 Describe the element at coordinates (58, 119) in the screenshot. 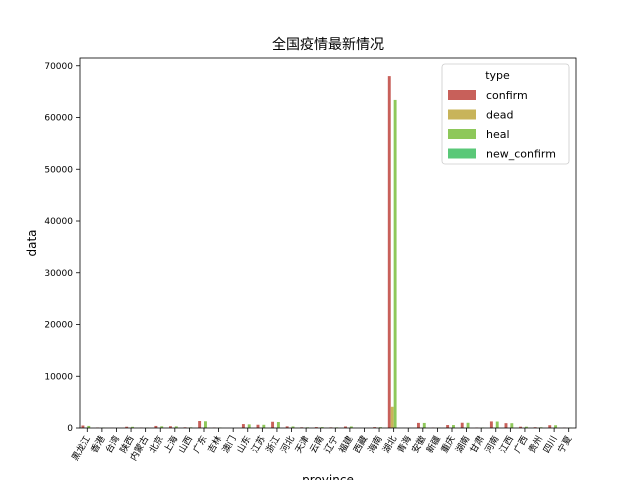

I see `y-tick-label-6: 60000` at that location.